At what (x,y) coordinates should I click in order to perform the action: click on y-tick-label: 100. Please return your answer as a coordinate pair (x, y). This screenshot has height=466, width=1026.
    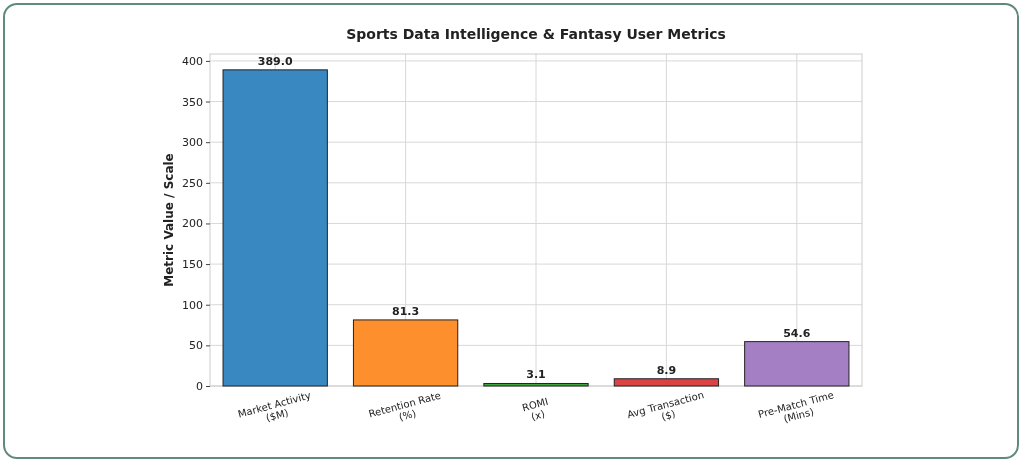
    Looking at the image, I should click on (192, 305).